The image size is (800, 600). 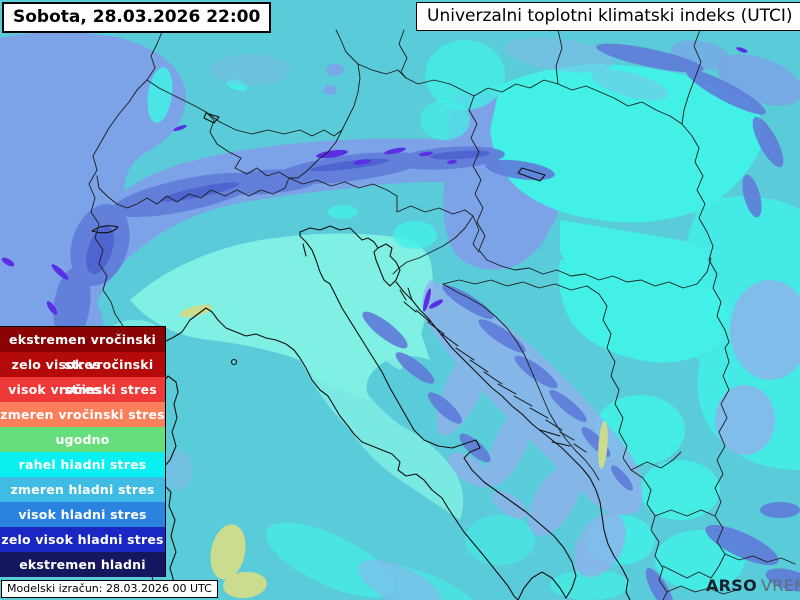 What do you see at coordinates (137, 17) in the screenshot?
I see `date-time-label: Sobota, 28.03.2026 22:00` at bounding box center [137, 17].